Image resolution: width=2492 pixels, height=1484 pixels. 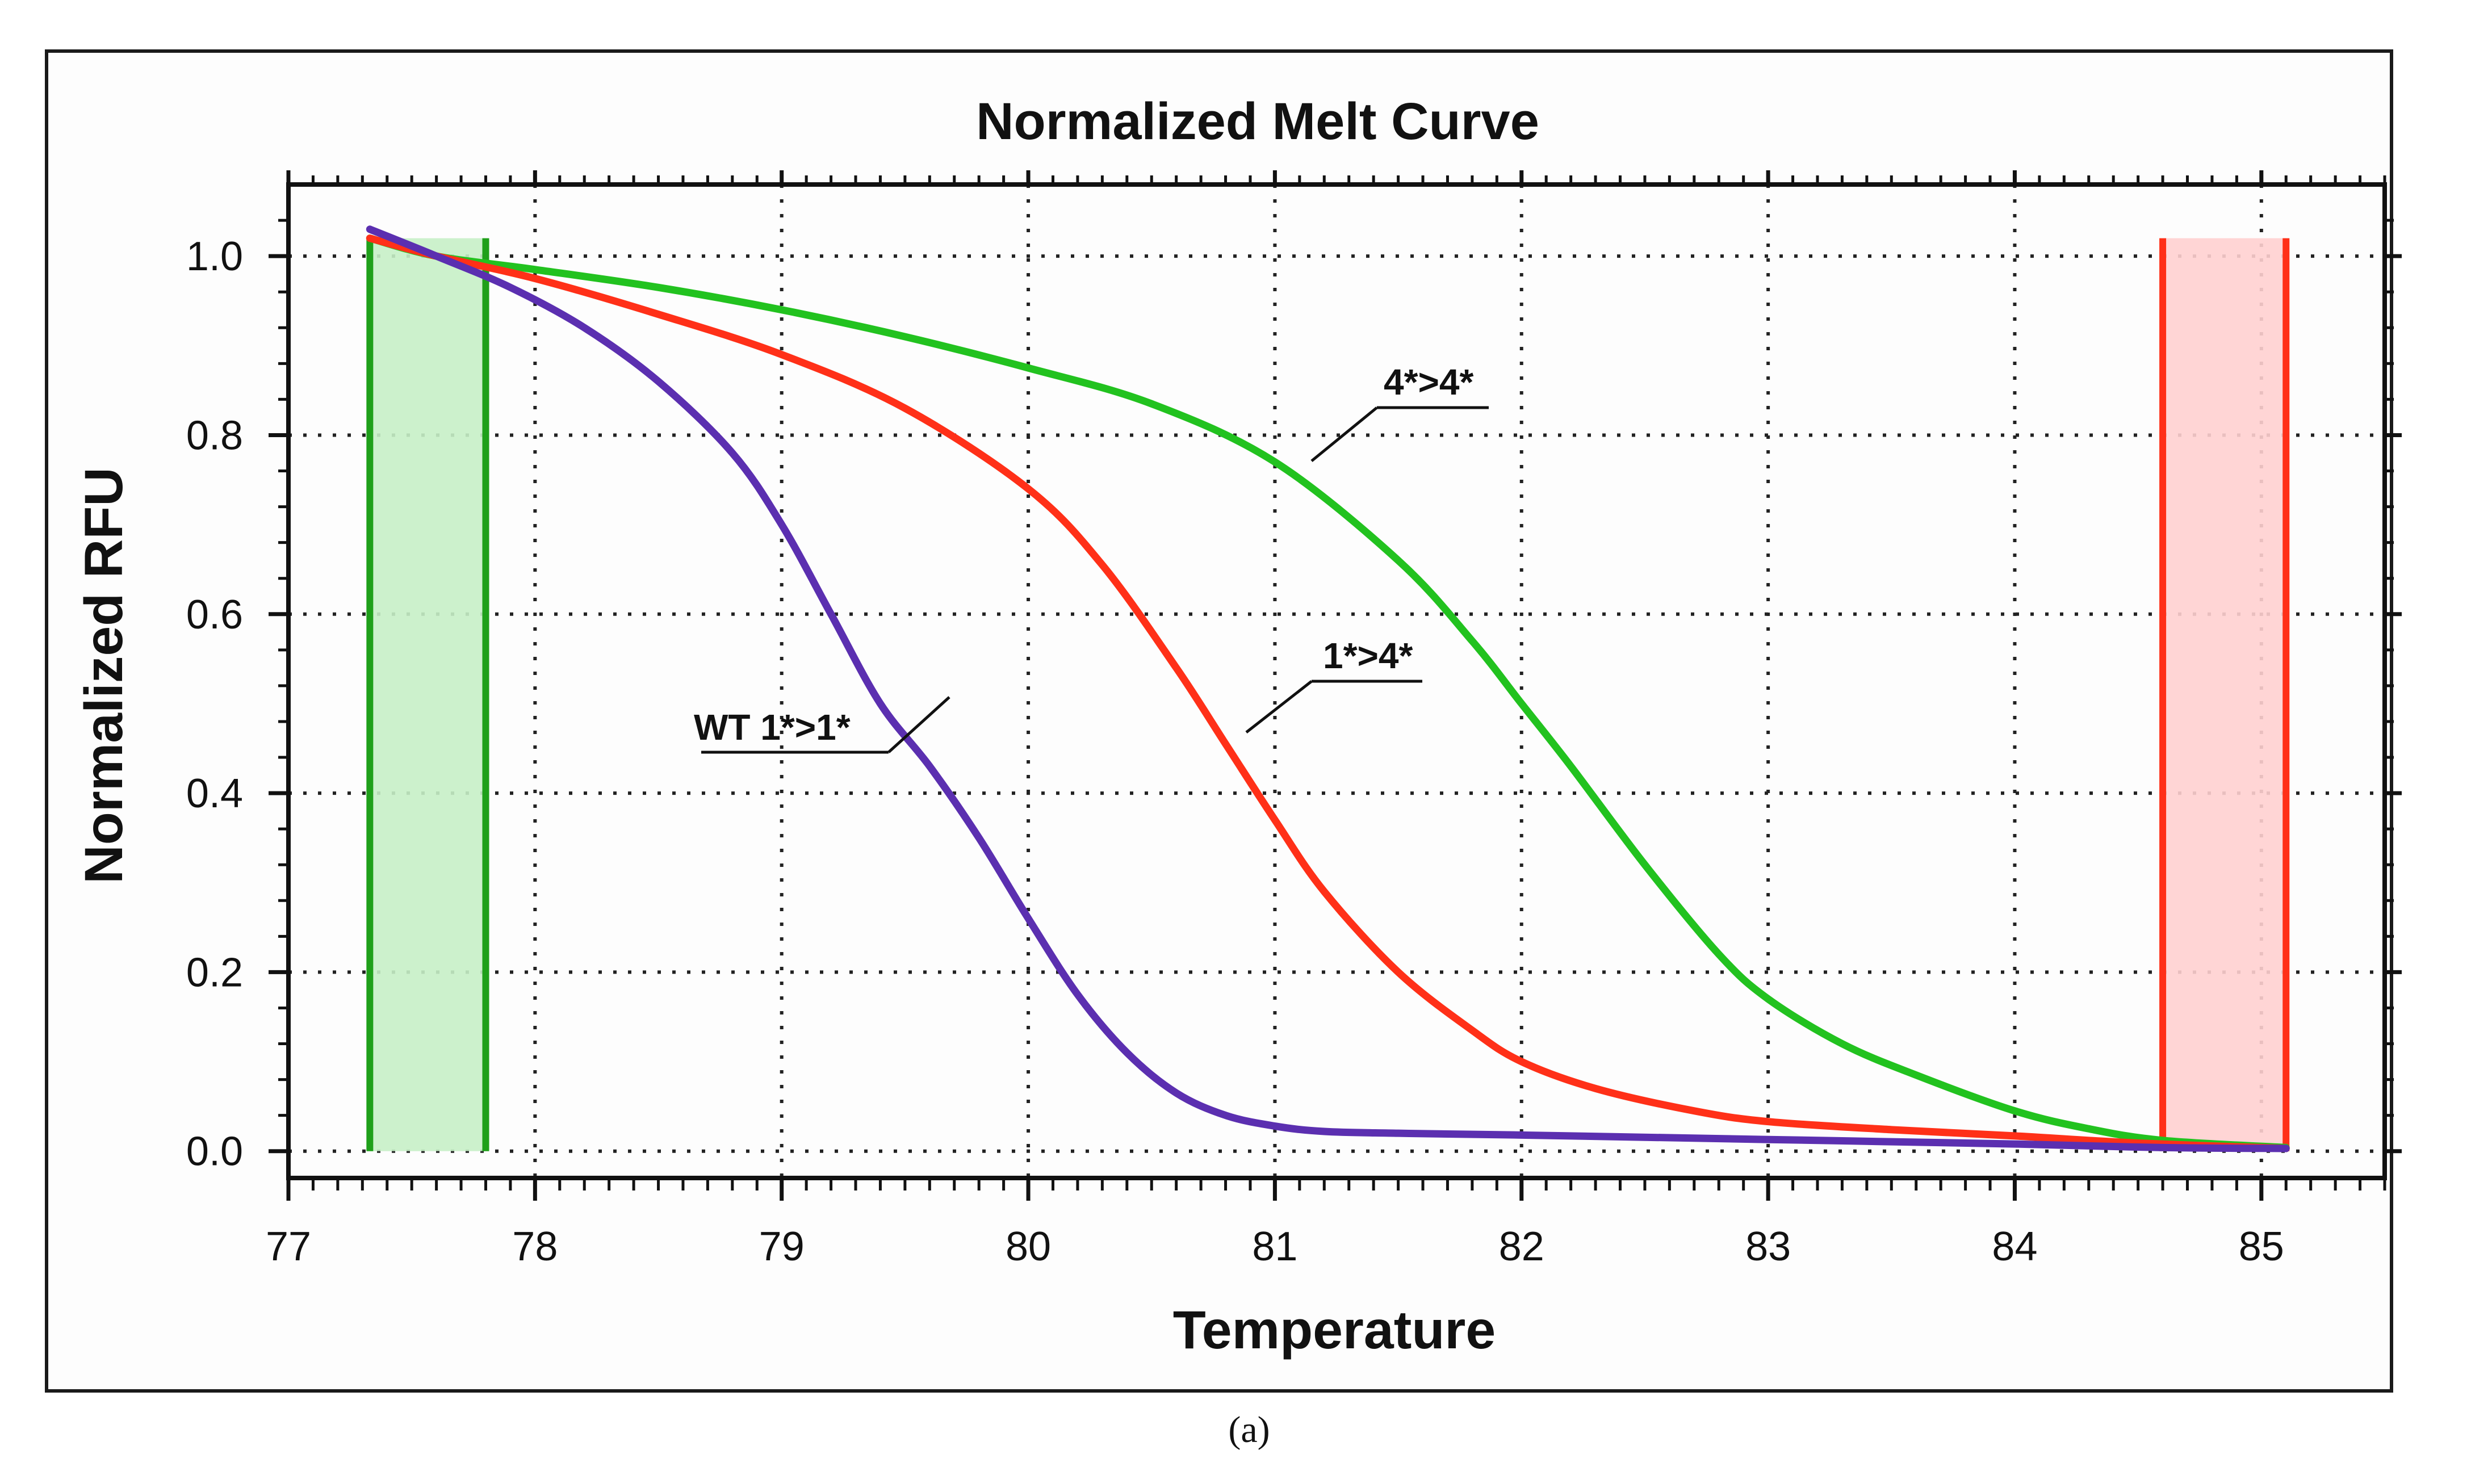 I want to click on chart-title: Normalized Melt Curve, so click(x=1257, y=122).